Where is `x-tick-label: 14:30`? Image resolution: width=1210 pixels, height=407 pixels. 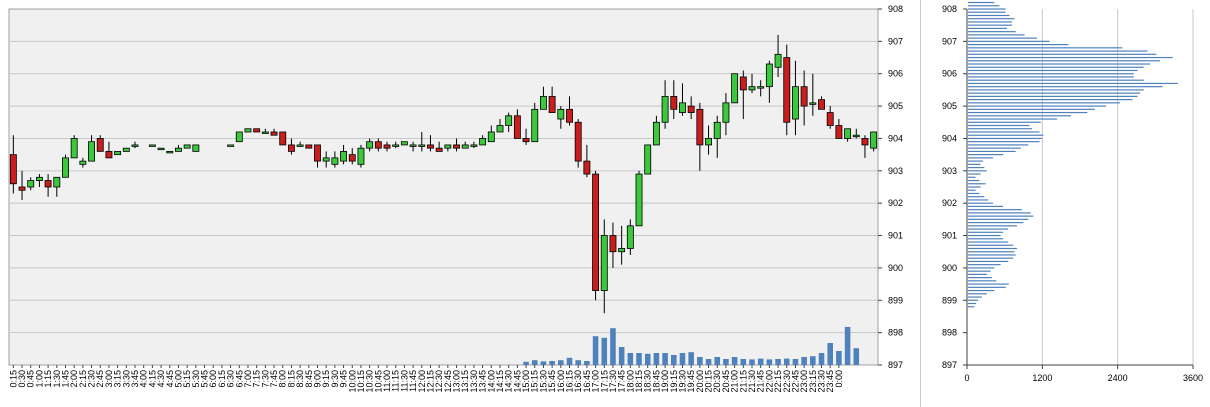
x-tick-label: 14:30 is located at coordinates (509, 381).